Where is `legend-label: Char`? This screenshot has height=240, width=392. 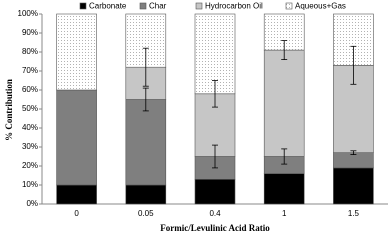
legend-label: Char is located at coordinates (158, 6).